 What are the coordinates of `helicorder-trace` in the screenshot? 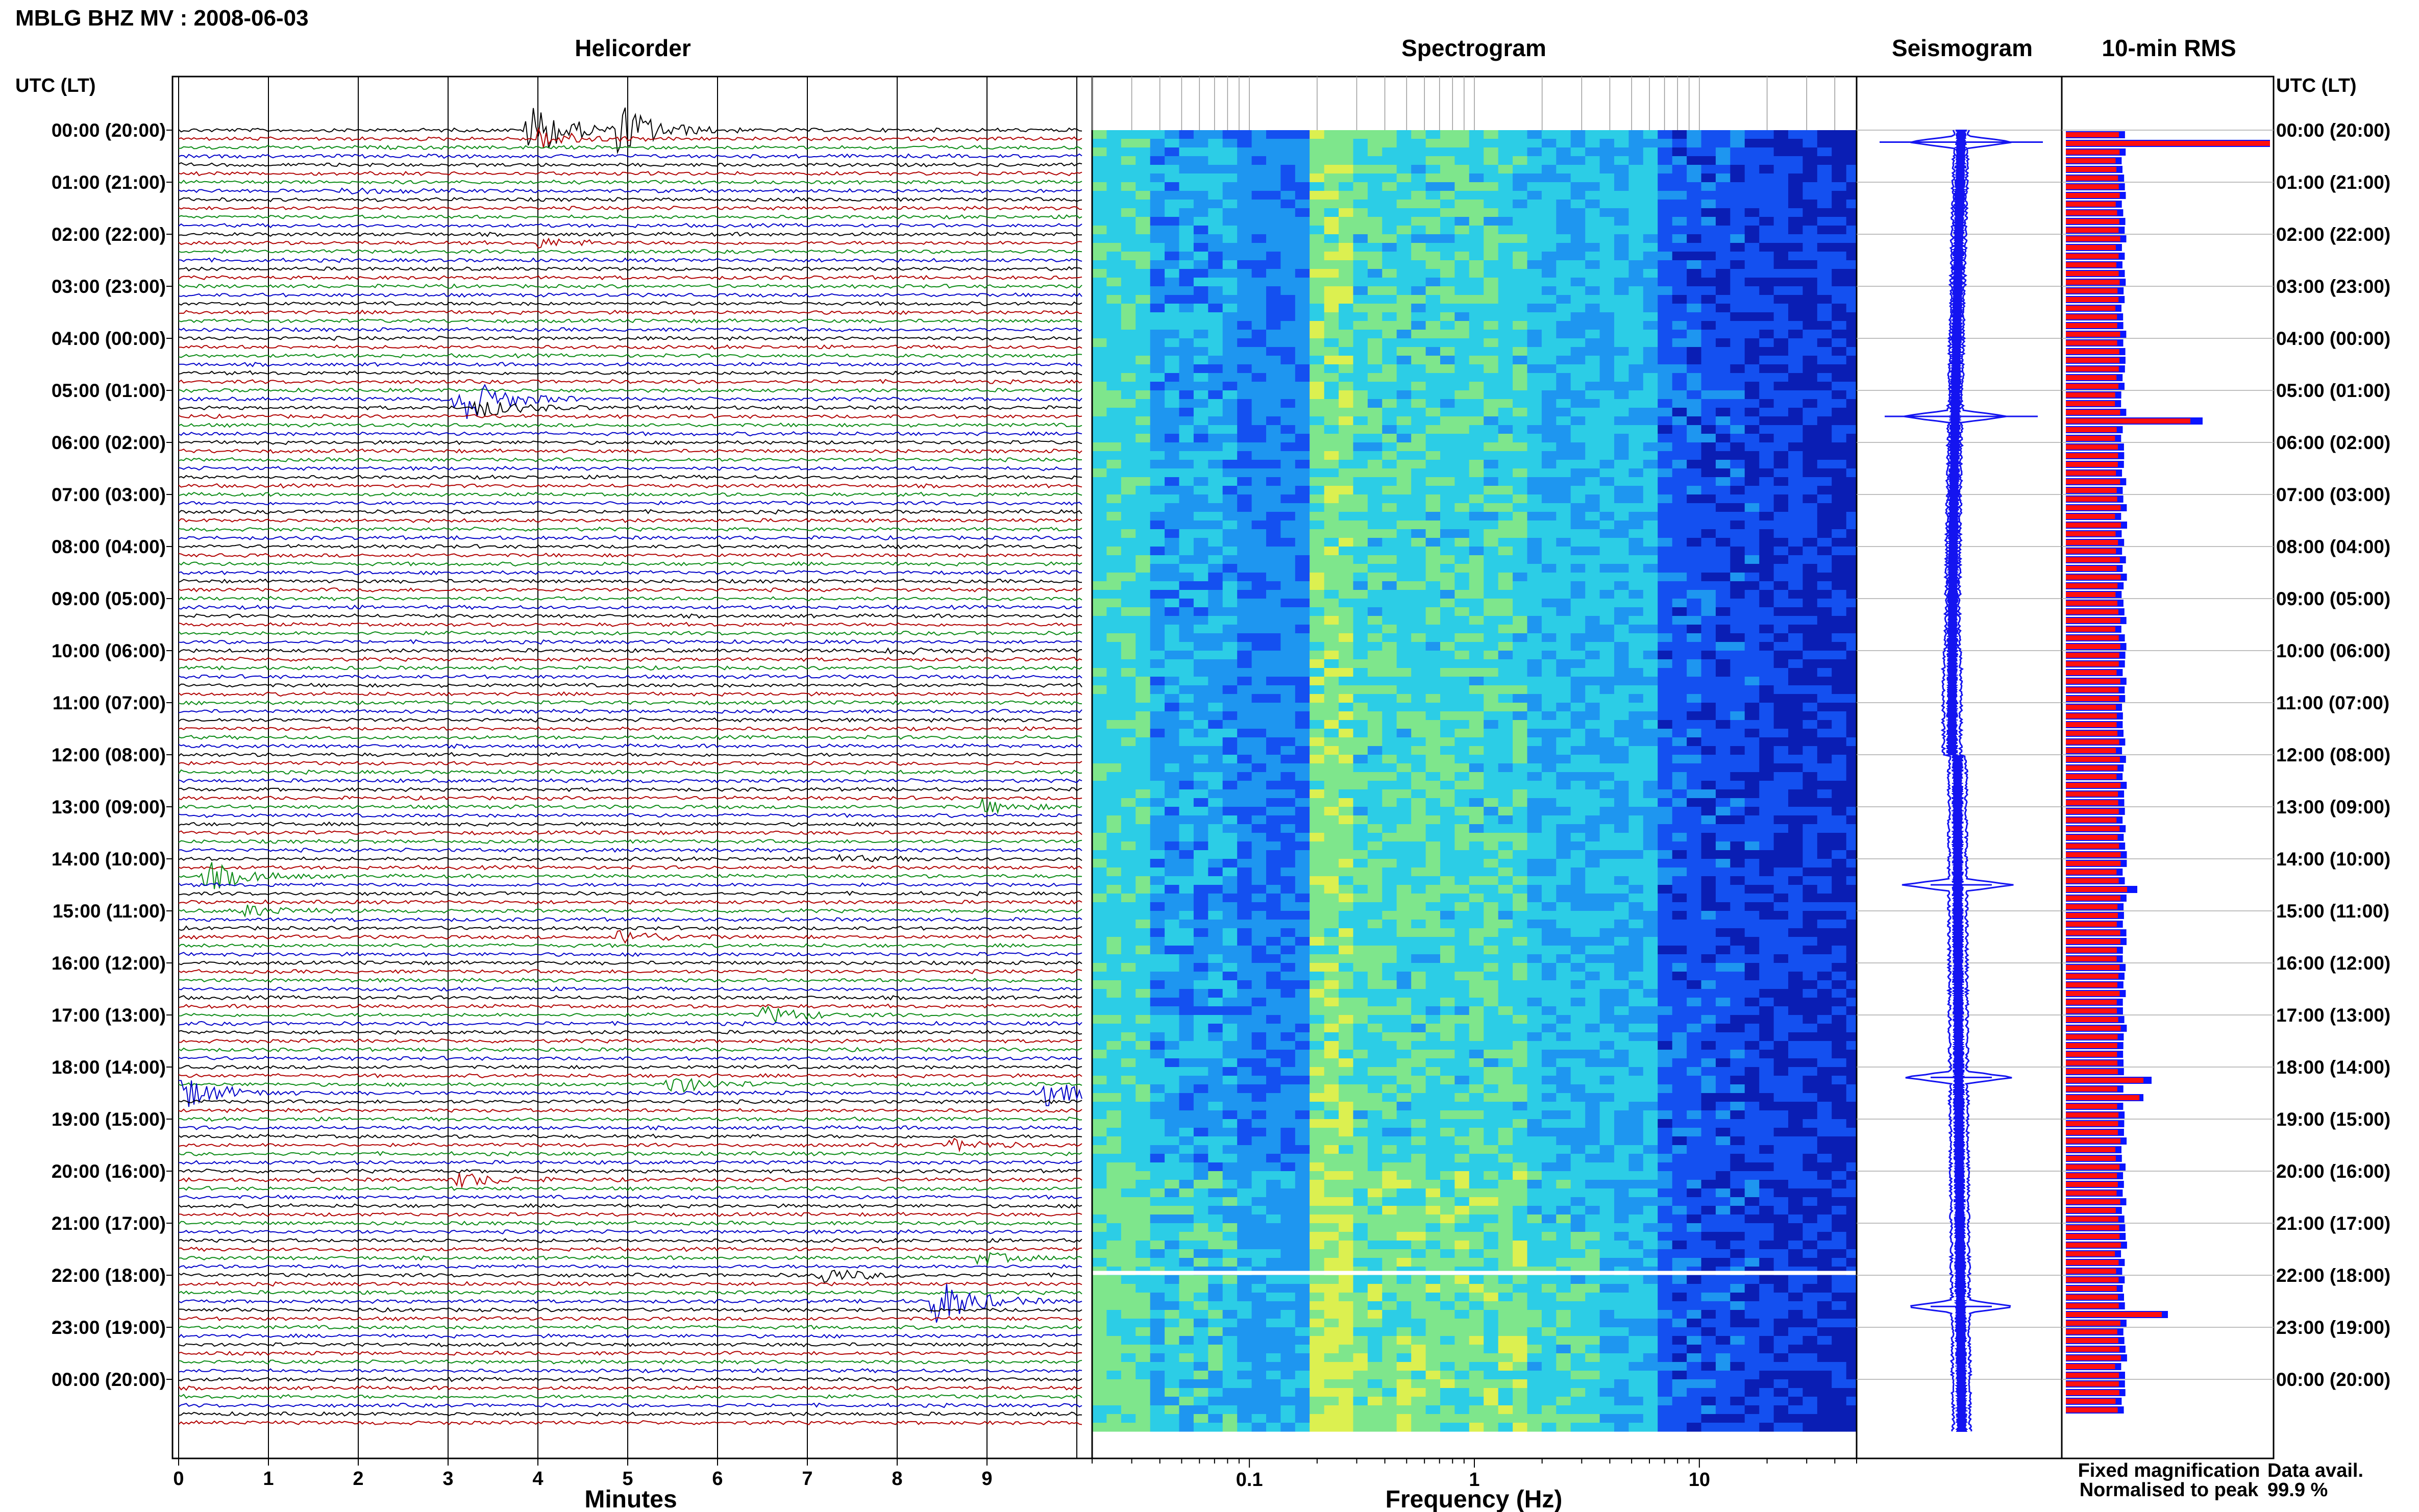 It's located at (630, 954).